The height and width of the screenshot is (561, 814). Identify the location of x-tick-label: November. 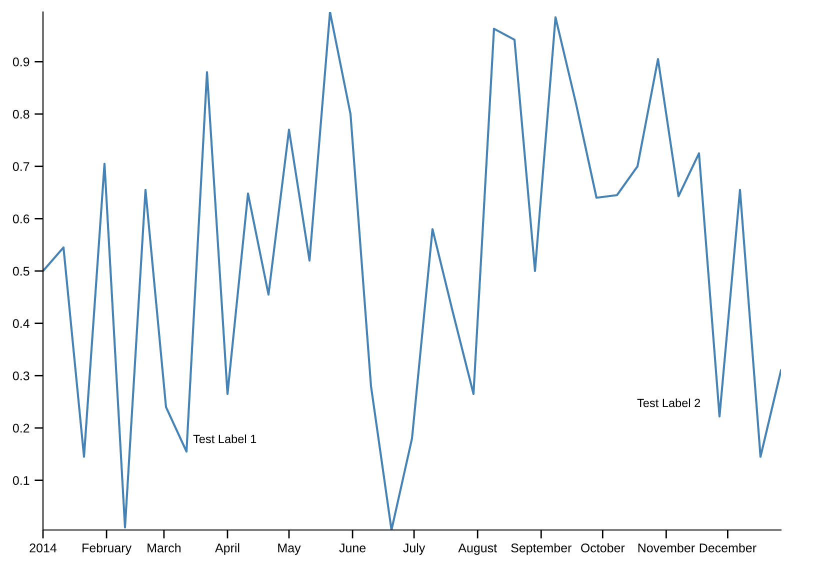
(666, 547).